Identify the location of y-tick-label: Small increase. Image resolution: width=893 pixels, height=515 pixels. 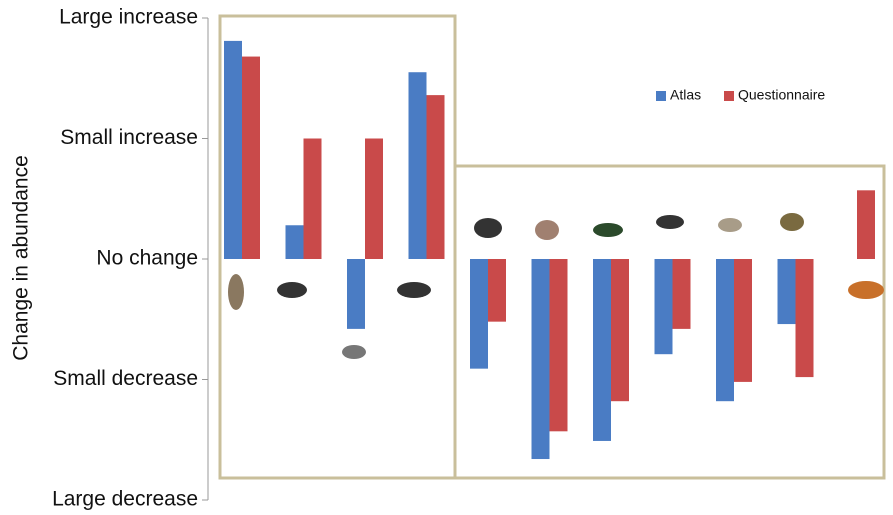
(129, 137).